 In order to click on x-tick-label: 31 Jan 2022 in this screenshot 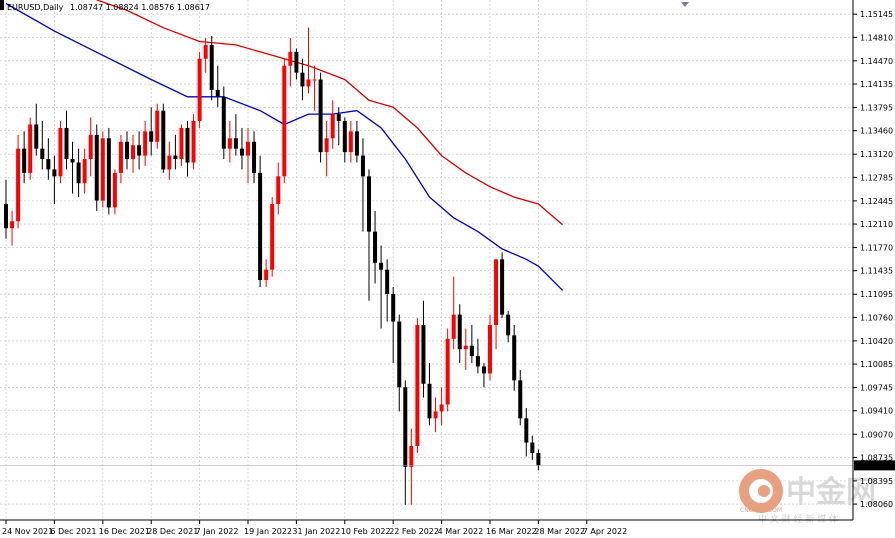, I will do `click(316, 531)`.